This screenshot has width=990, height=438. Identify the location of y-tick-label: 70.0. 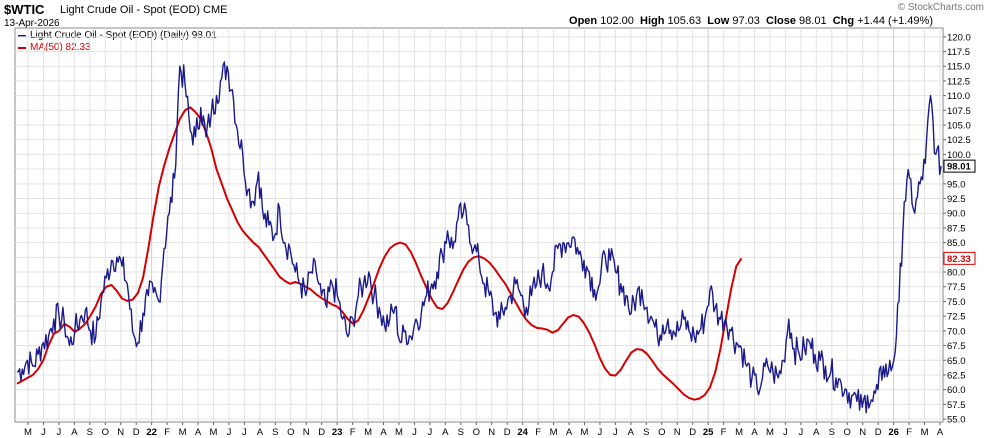
(956, 331).